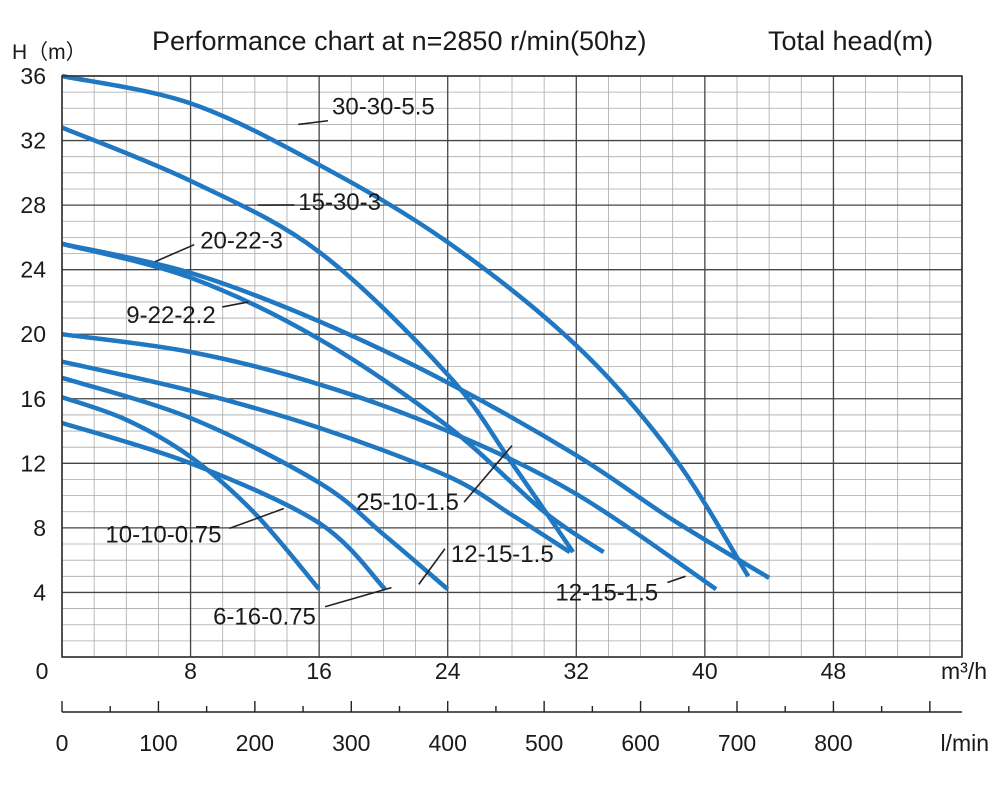 This screenshot has width=1000, height=789. Describe the element at coordinates (163, 534) in the screenshot. I see `curve-label: 10-10-0.75` at that location.